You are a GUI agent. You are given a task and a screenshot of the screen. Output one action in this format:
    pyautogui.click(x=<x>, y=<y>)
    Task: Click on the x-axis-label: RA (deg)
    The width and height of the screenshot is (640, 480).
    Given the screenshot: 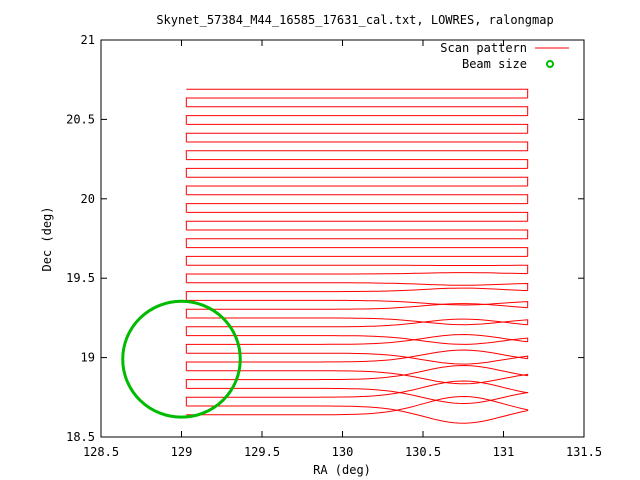 What is the action you would take?
    pyautogui.click(x=342, y=470)
    